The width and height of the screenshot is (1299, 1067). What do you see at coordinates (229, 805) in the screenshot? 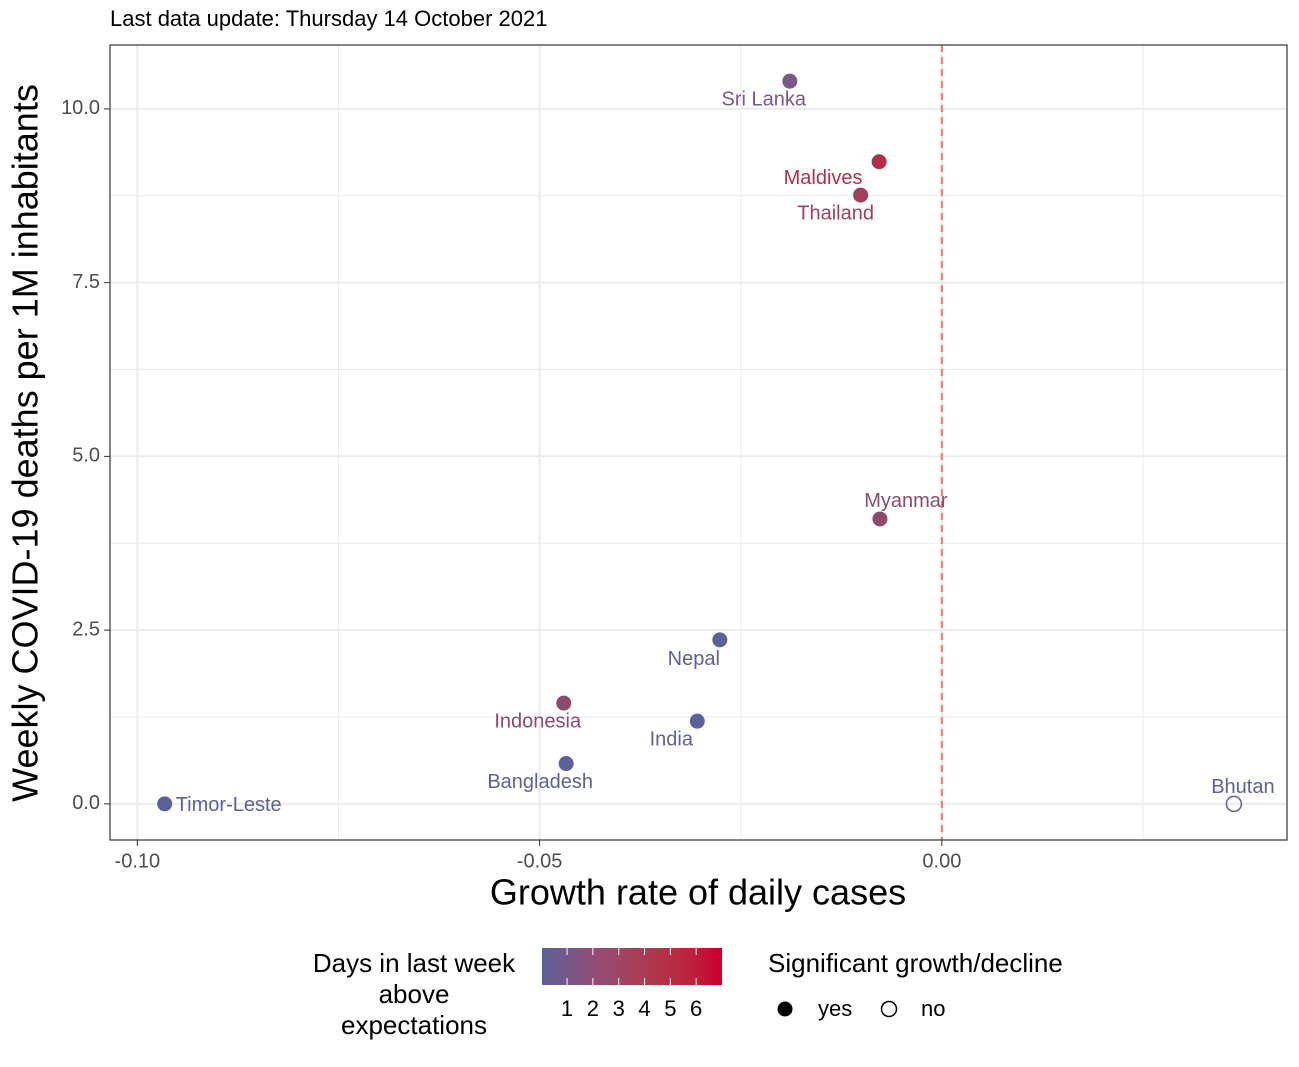
I see `point-label: Timor-Leste` at bounding box center [229, 805].